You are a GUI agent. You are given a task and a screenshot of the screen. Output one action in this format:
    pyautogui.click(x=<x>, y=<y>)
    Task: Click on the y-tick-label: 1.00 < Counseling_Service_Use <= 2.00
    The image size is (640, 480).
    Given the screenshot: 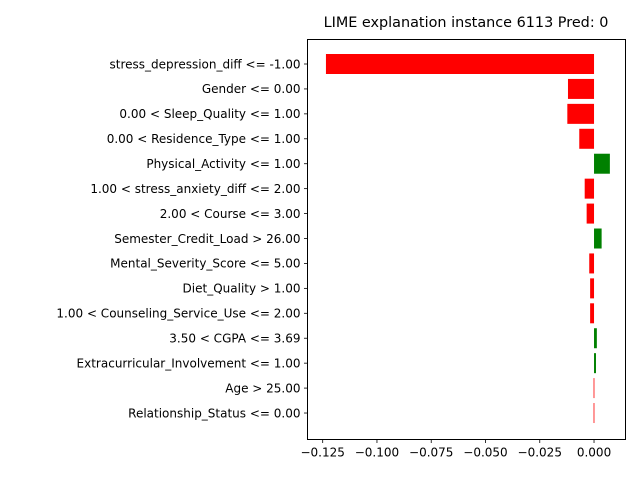 What is the action you would take?
    pyautogui.click(x=178, y=314)
    